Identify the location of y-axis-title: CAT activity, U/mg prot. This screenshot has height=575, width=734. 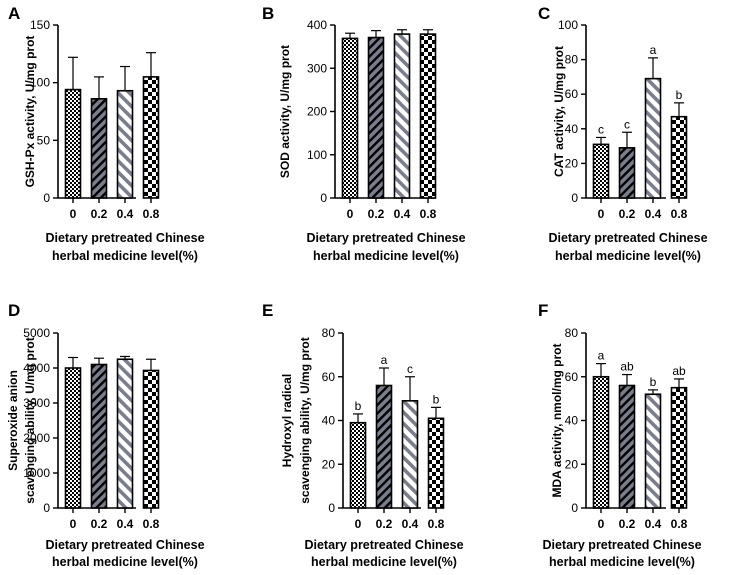
(559, 111).